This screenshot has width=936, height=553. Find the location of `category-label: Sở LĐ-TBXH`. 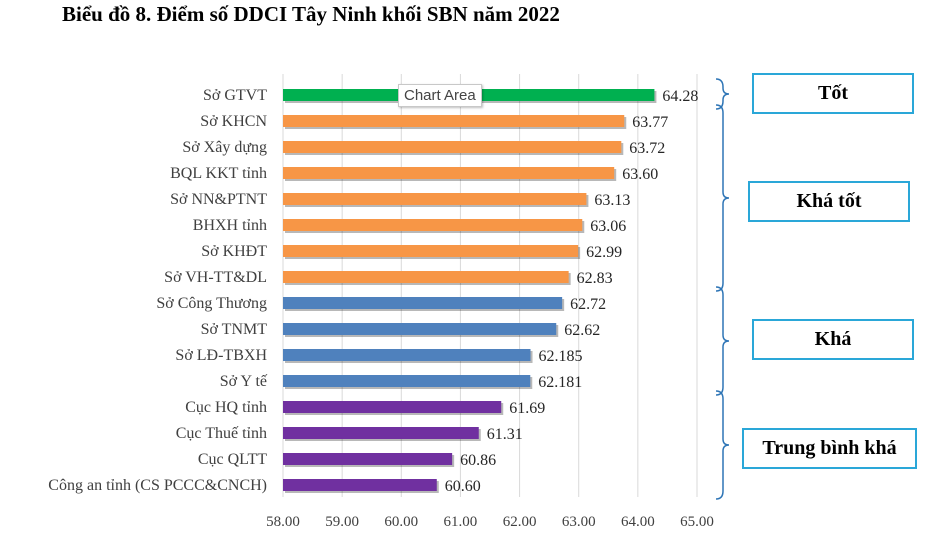

category-label: Sở LĐ-TBXH is located at coordinates (221, 355).